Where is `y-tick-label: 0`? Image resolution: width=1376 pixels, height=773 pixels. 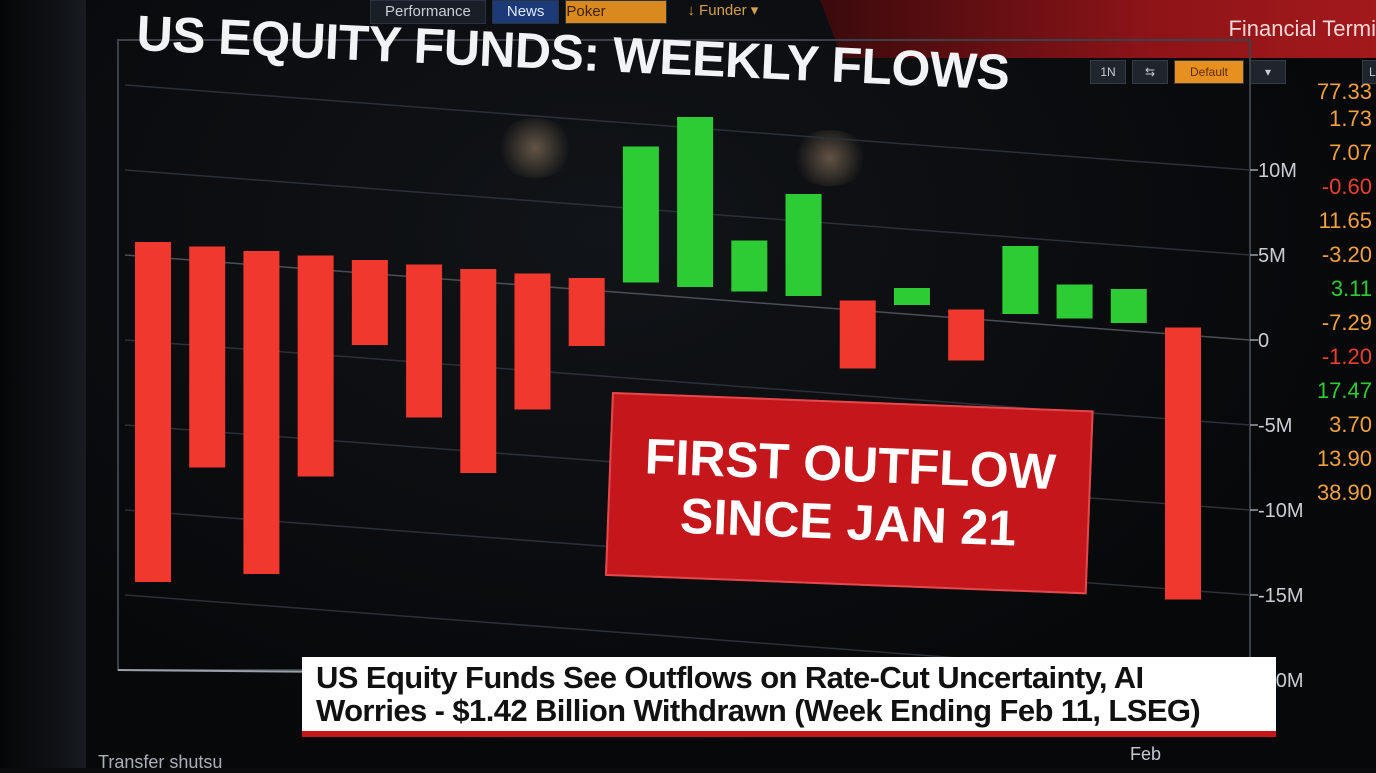 y-tick-label: 0 is located at coordinates (1263, 341).